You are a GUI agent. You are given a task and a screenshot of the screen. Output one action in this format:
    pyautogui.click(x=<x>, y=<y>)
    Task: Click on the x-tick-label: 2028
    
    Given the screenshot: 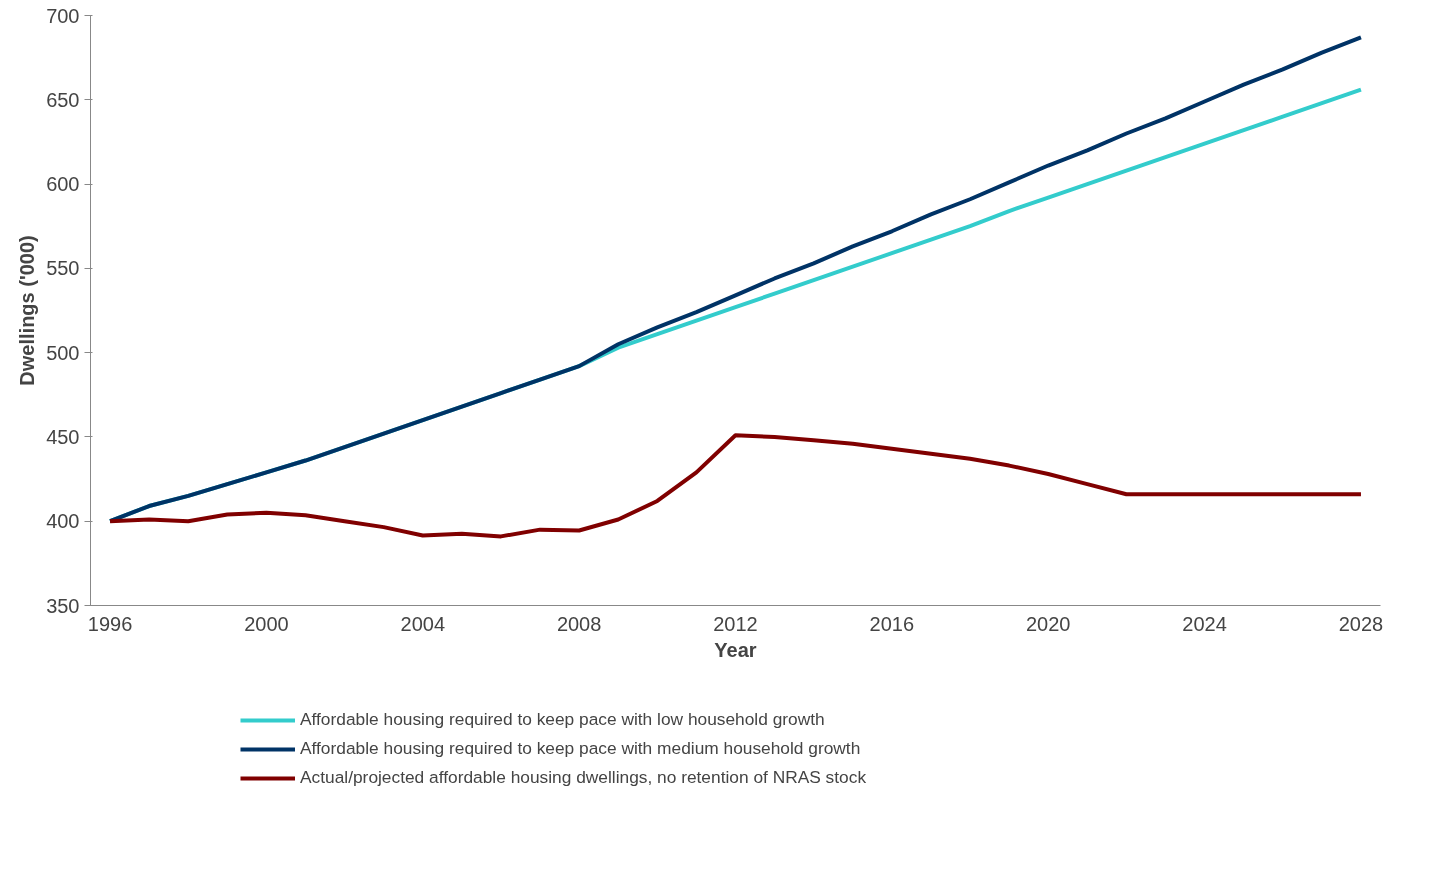 What is the action you would take?
    pyautogui.click(x=1361, y=623)
    